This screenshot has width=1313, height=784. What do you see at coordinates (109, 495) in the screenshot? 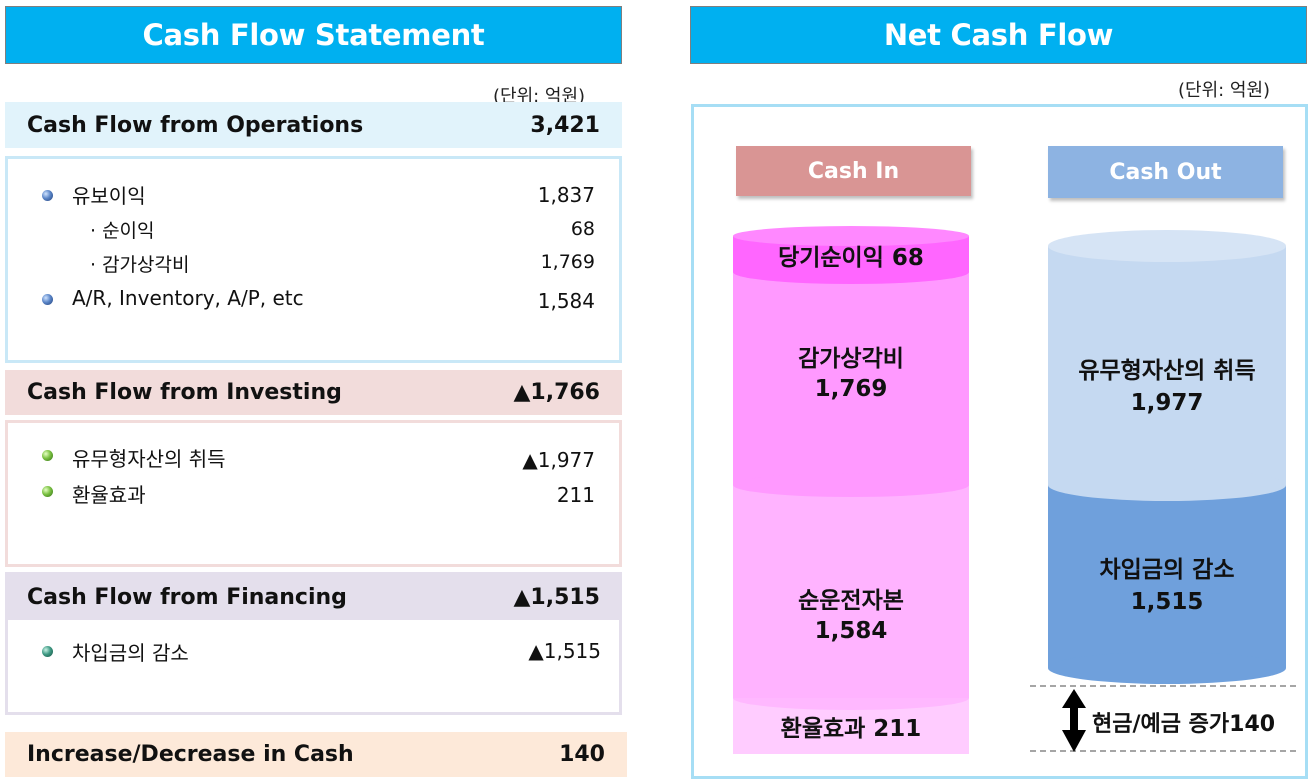
I see `list-item-label: 환율효과` at bounding box center [109, 495].